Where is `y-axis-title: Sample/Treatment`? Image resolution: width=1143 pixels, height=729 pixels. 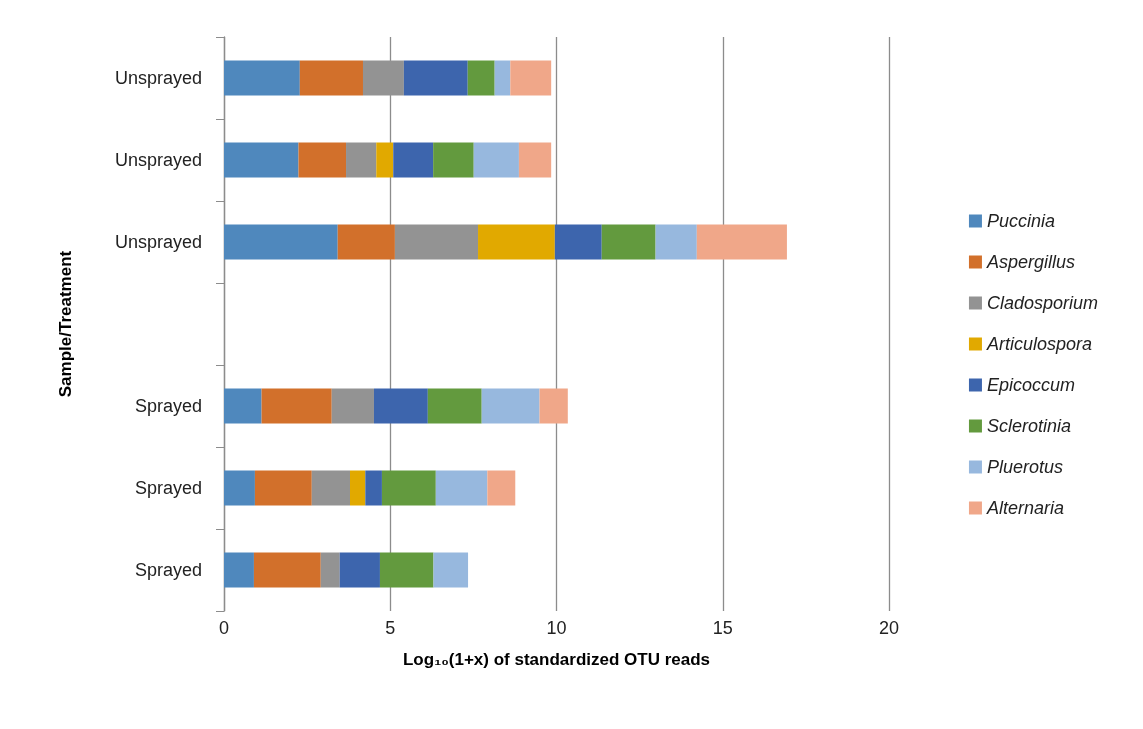
y-axis-title: Sample/Treatment is located at coordinates (65, 324).